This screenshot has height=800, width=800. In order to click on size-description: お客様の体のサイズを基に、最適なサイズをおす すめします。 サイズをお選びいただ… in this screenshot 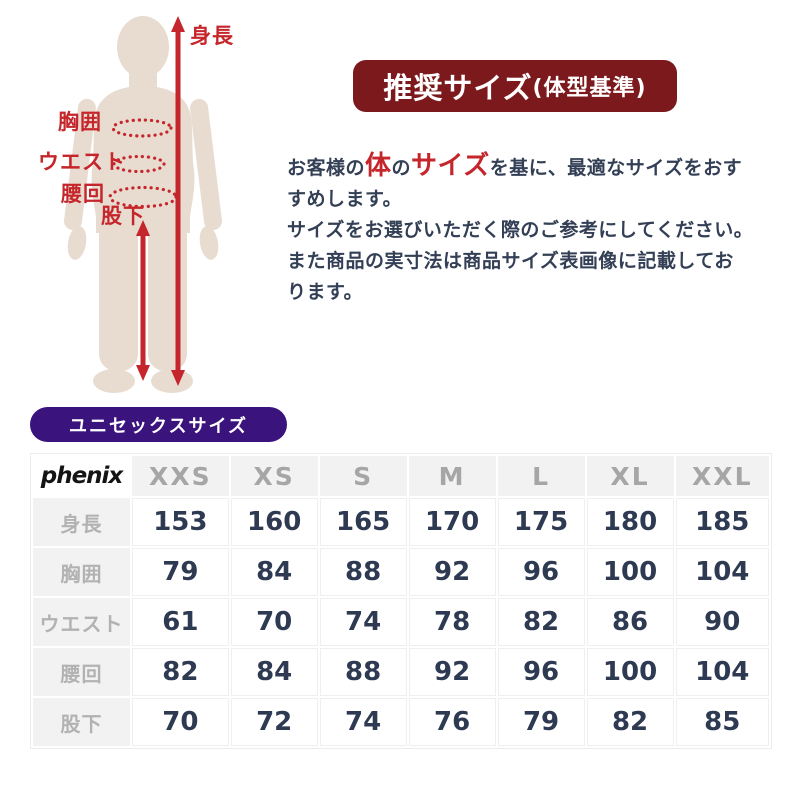, I will do `click(543, 229)`.